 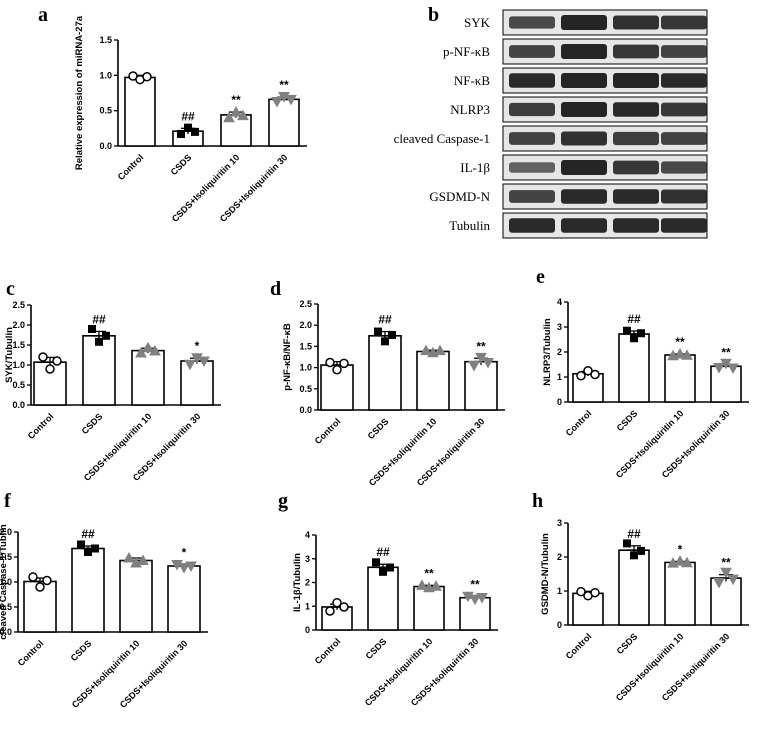 What do you see at coordinates (442, 138) in the screenshot?
I see `blot-row-label: cleaved Caspase-1` at bounding box center [442, 138].